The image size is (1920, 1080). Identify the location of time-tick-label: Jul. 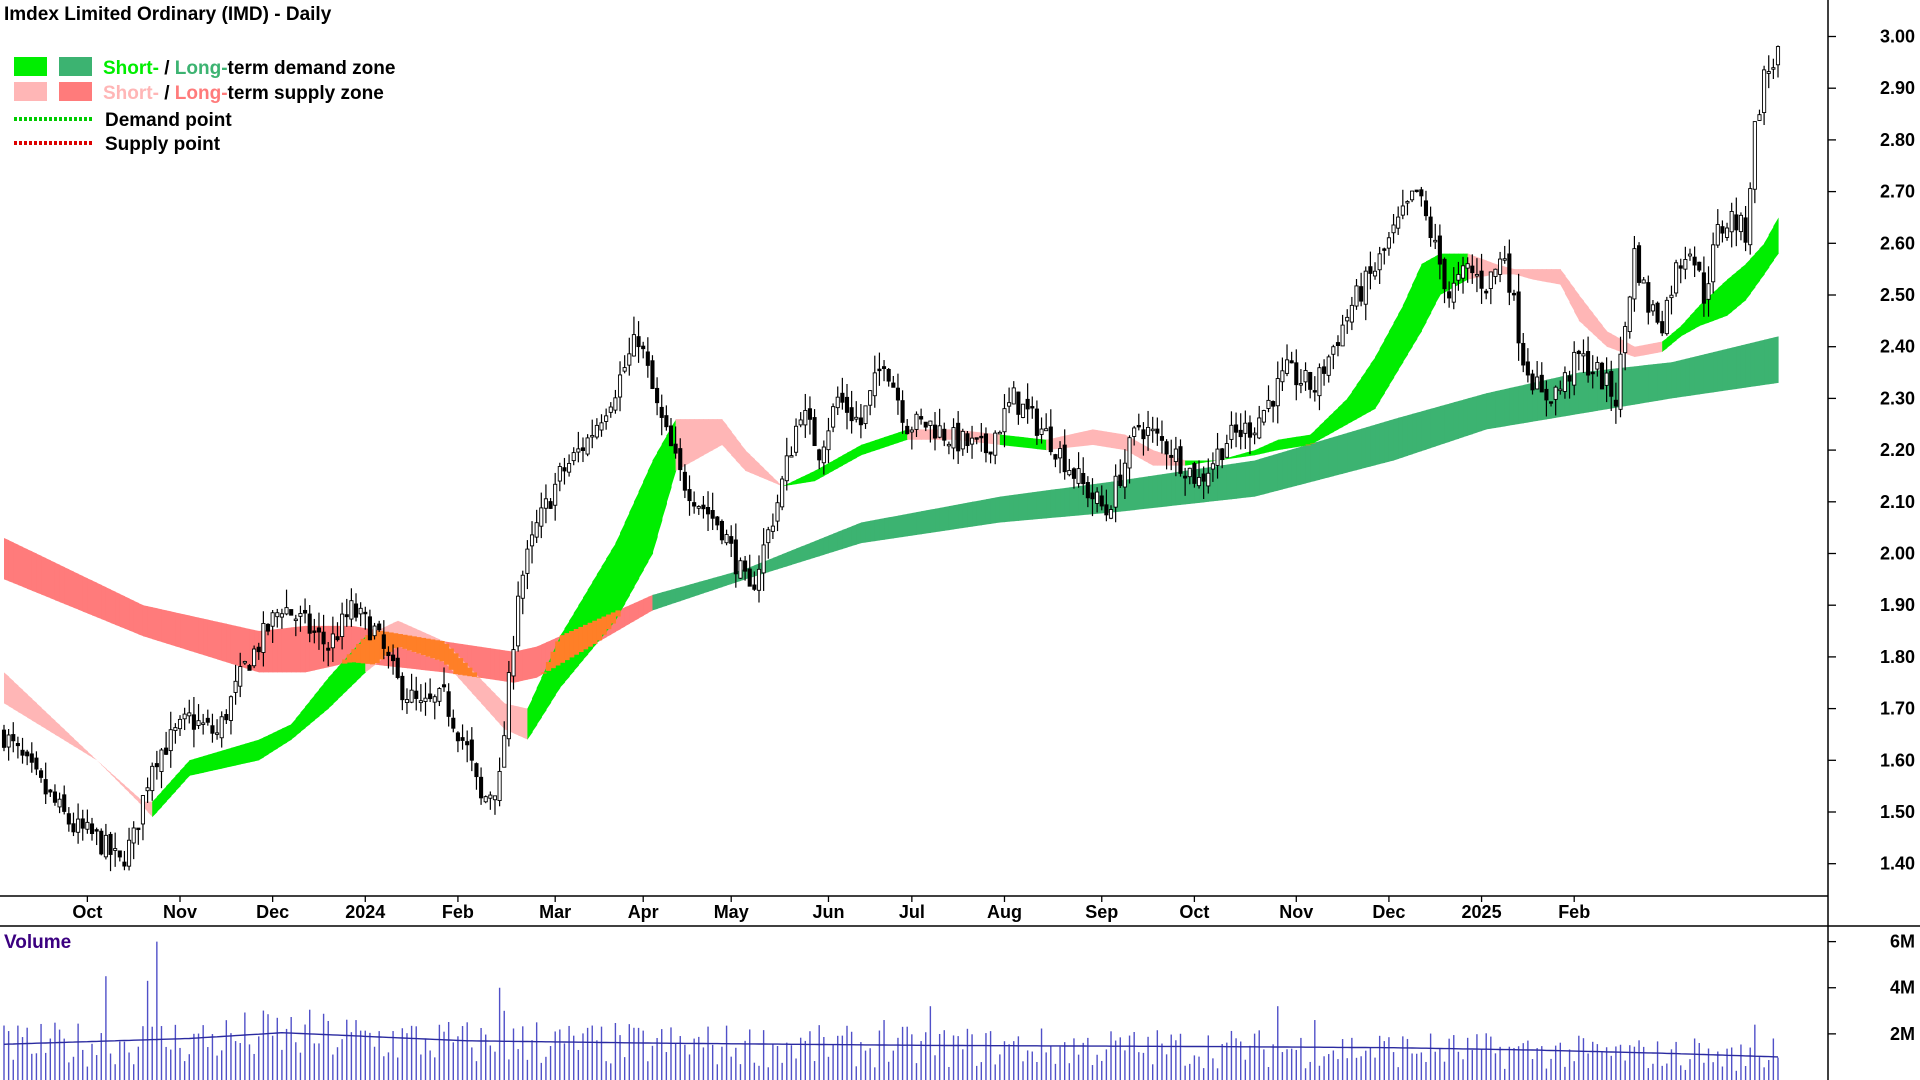
(912, 912).